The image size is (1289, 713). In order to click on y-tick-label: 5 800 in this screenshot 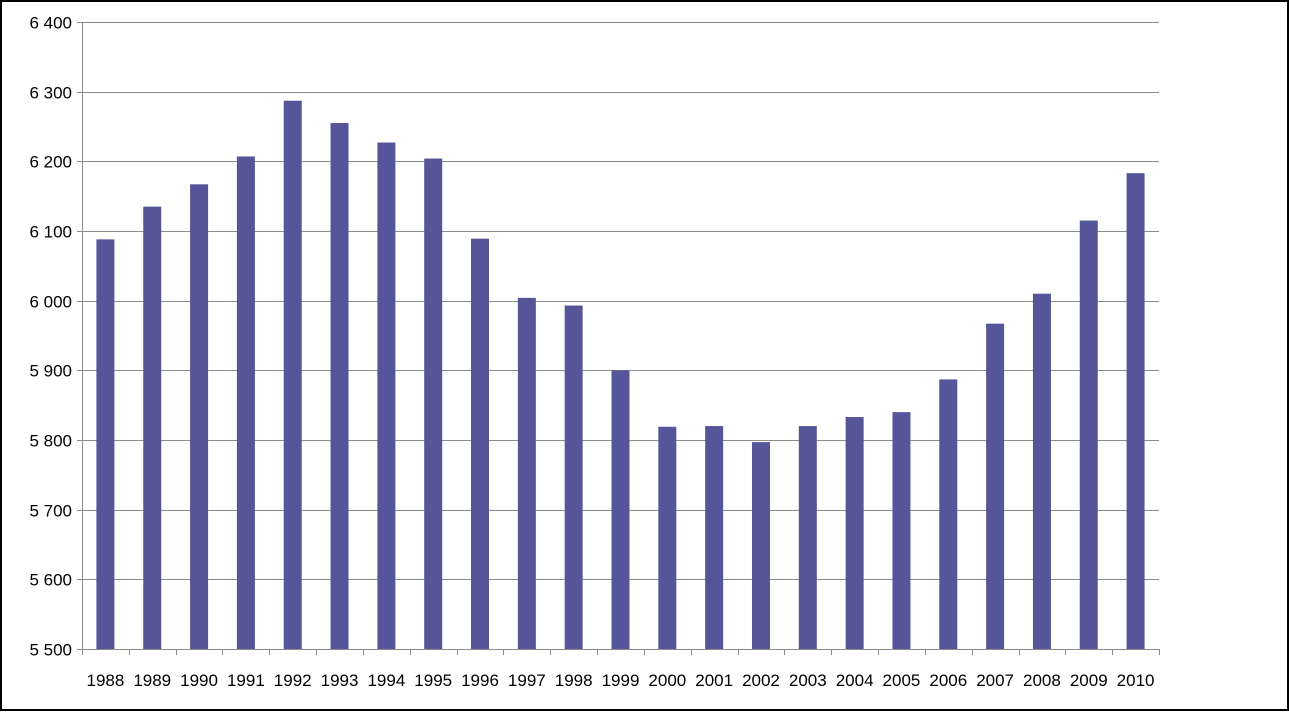, I will do `click(50, 441)`.